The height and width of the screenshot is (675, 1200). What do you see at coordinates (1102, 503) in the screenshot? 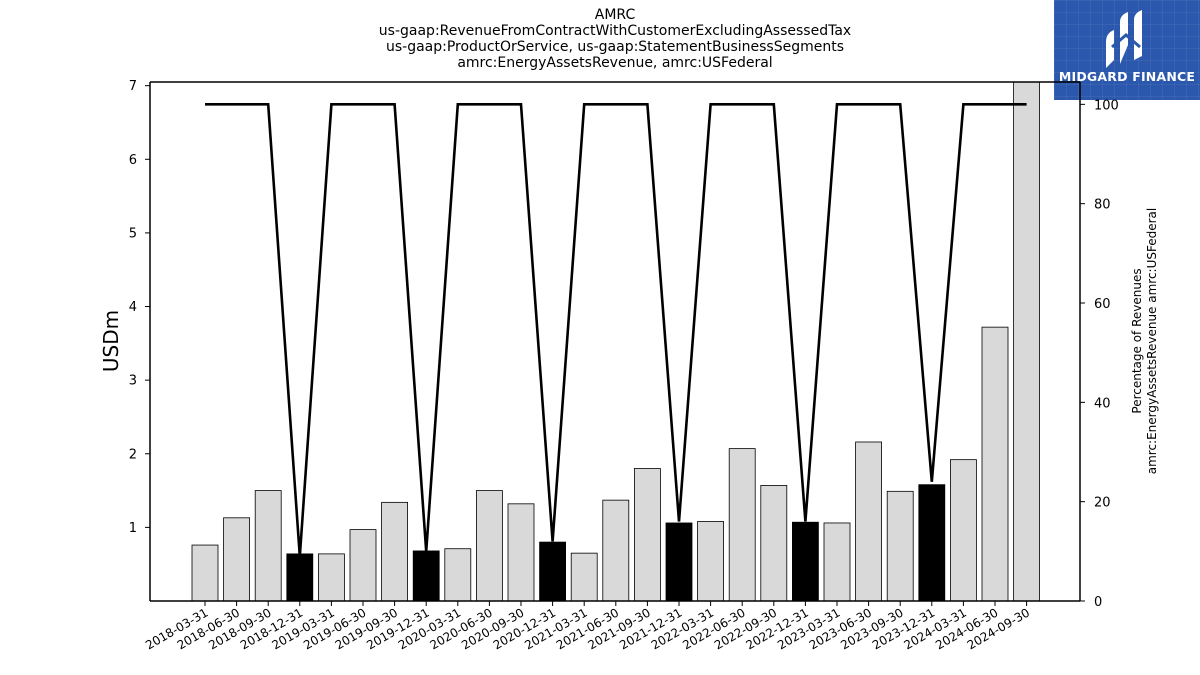
I see `right-tick-label: 20` at bounding box center [1102, 503].